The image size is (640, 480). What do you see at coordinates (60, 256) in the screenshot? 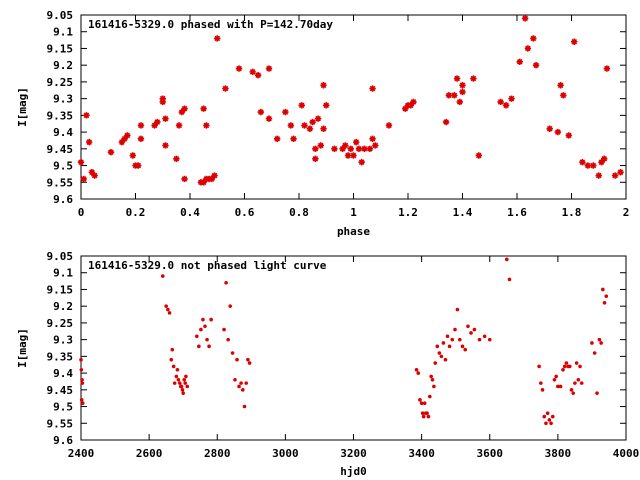
I see `y-tick-label: 9.05` at bounding box center [60, 256].